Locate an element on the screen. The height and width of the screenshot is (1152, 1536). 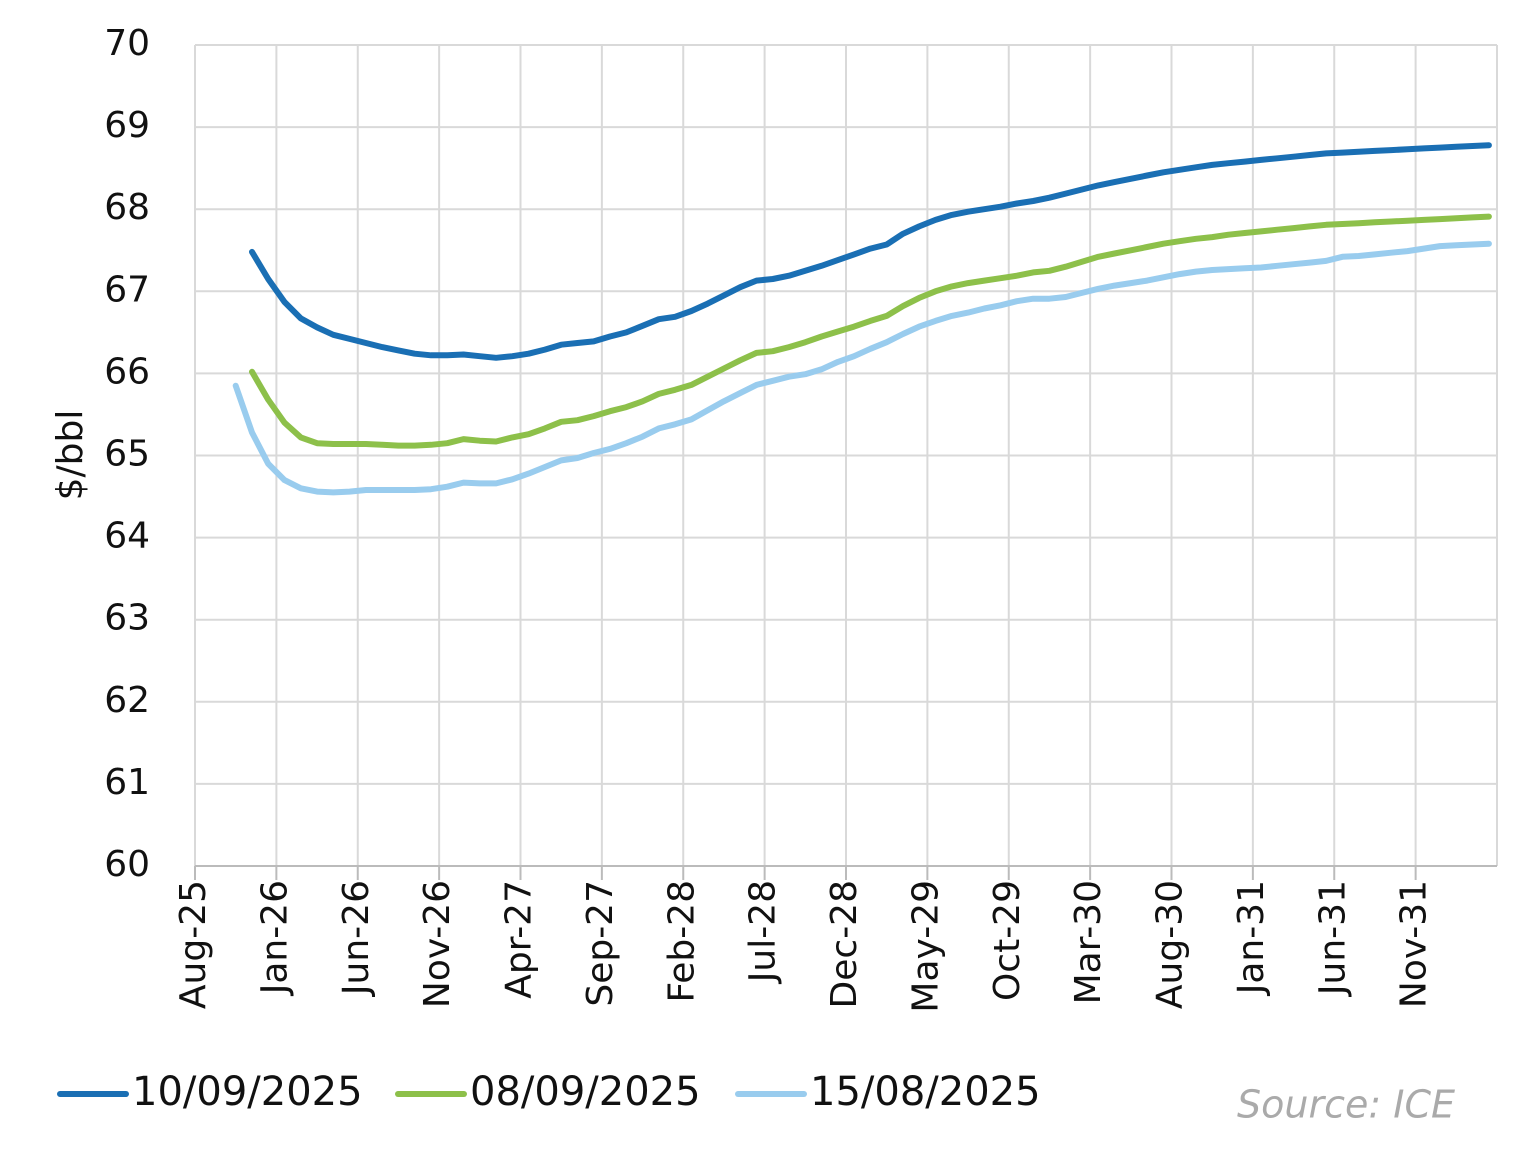
x-tick-label: Apr-27 is located at coordinates (519, 939).